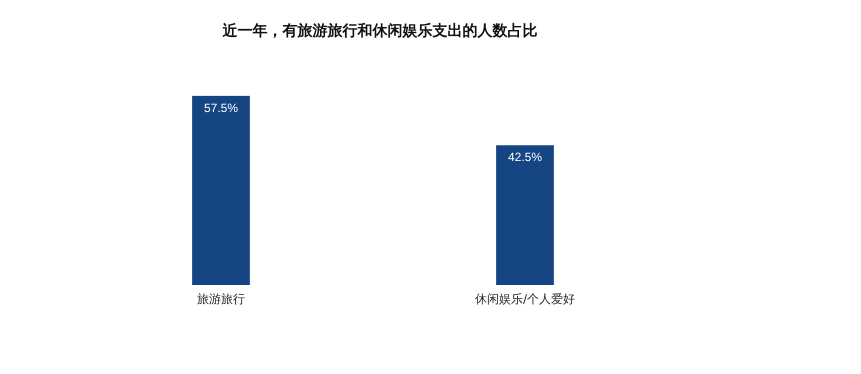 Image resolution: width=861 pixels, height=374 pixels. Describe the element at coordinates (221, 299) in the screenshot. I see `x-tick-label: 旅游旅行` at that location.